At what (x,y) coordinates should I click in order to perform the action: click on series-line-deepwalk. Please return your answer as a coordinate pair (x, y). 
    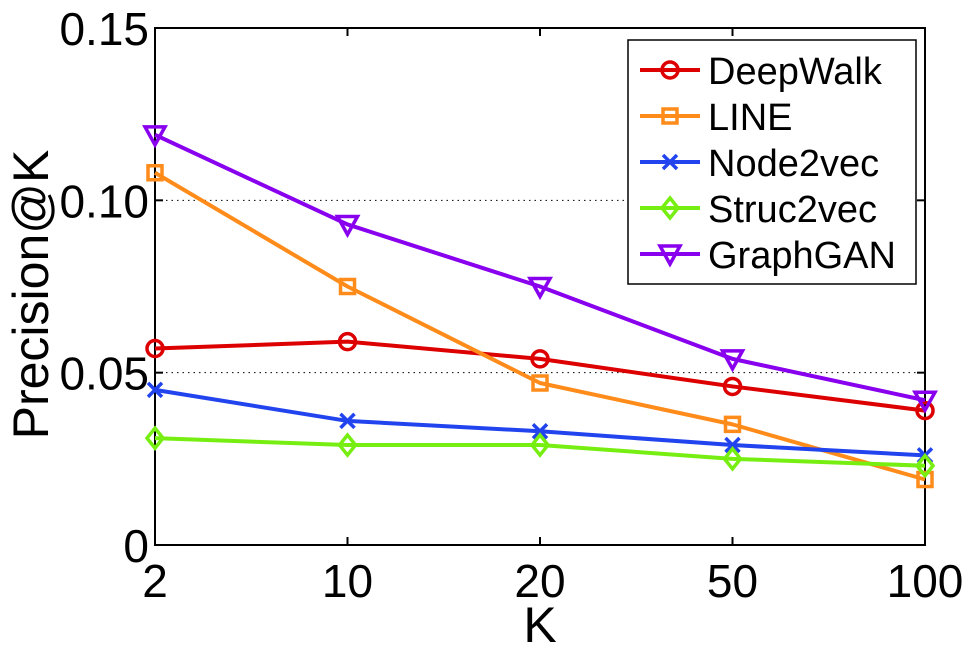
    Looking at the image, I should click on (540, 376).